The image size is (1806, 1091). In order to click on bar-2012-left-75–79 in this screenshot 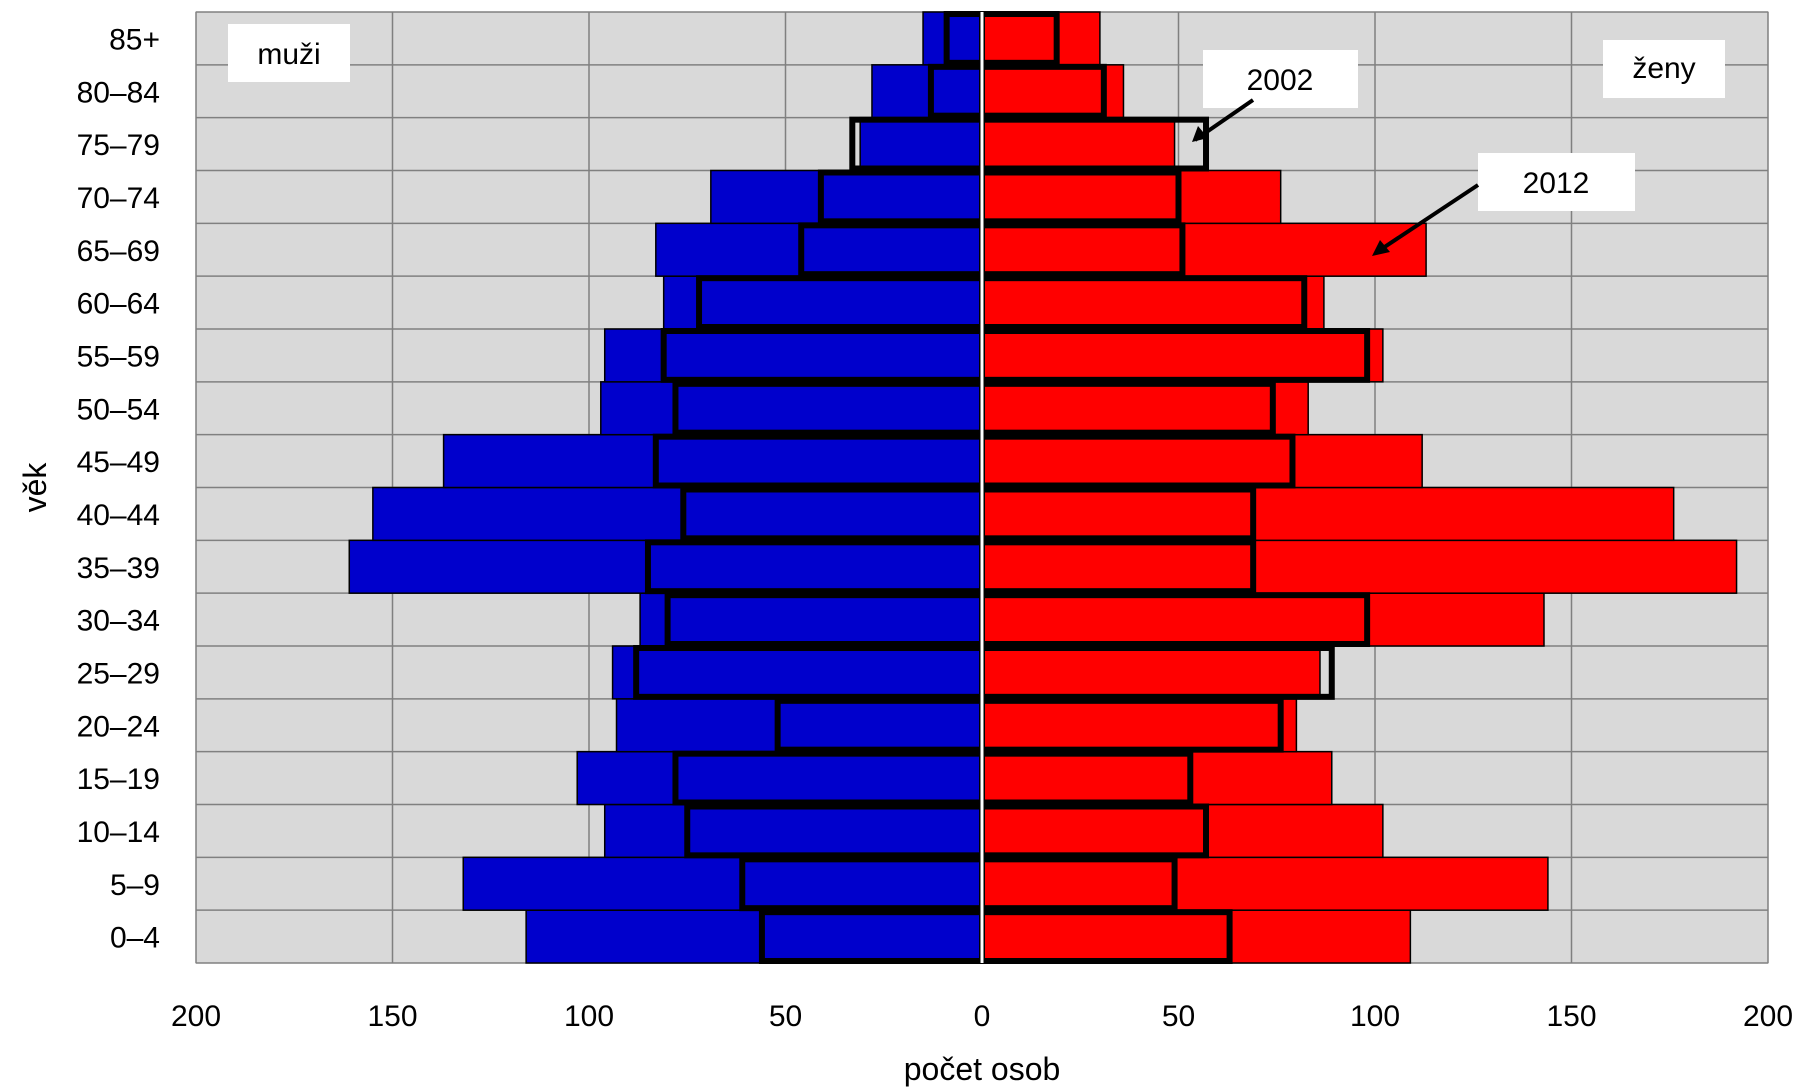, I will do `click(921, 144)`.